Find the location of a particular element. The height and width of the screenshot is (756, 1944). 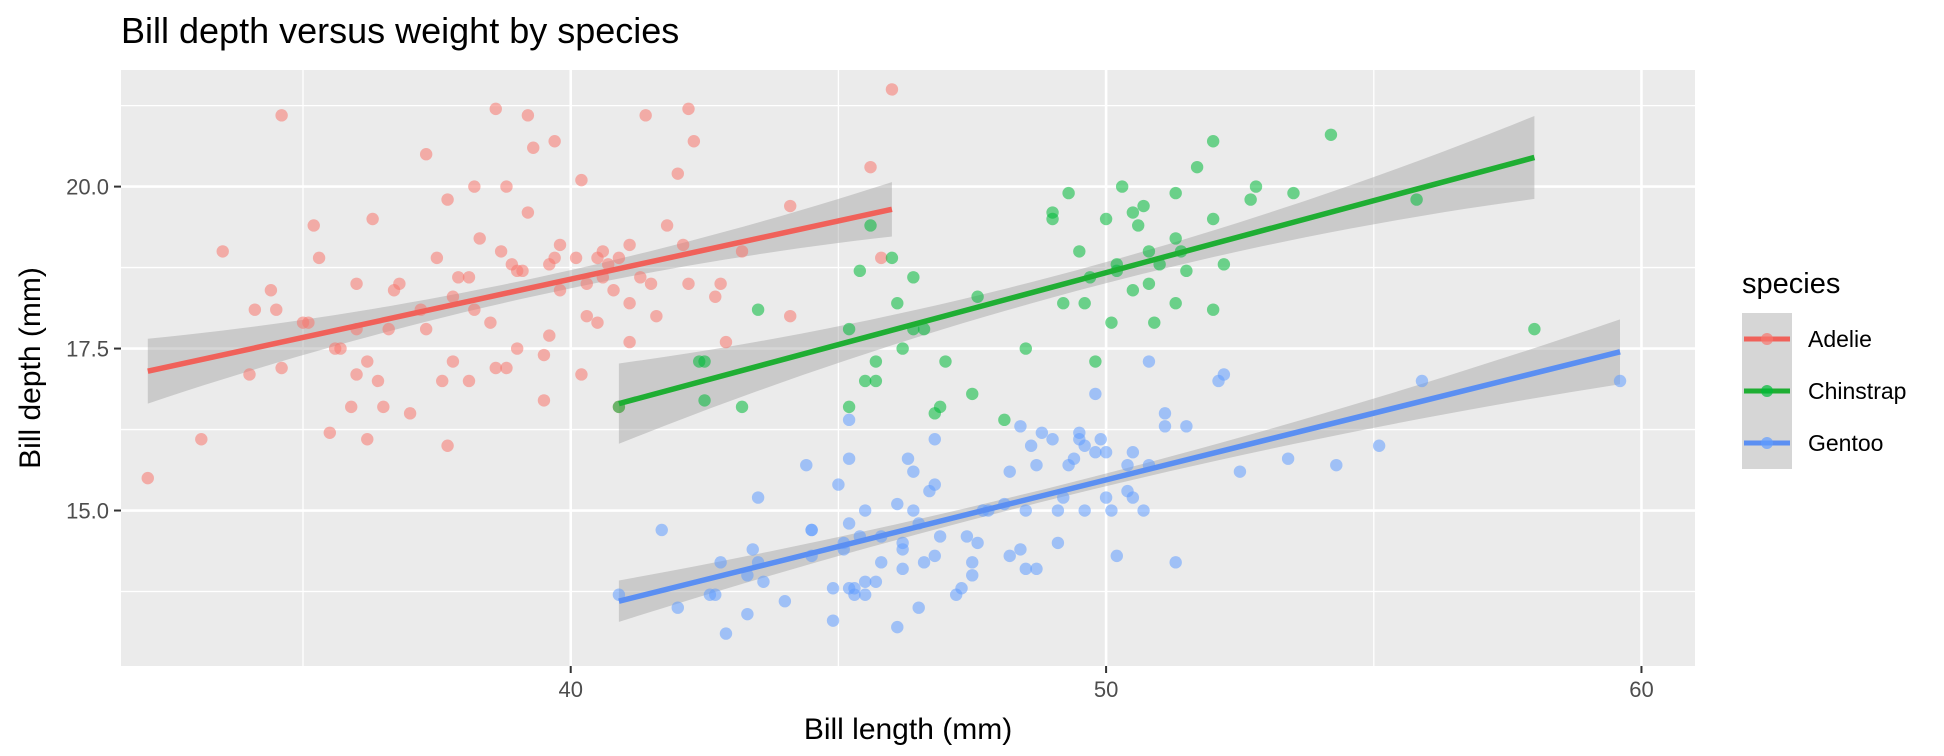

y-tick-label: 20.0 is located at coordinates (87, 187).